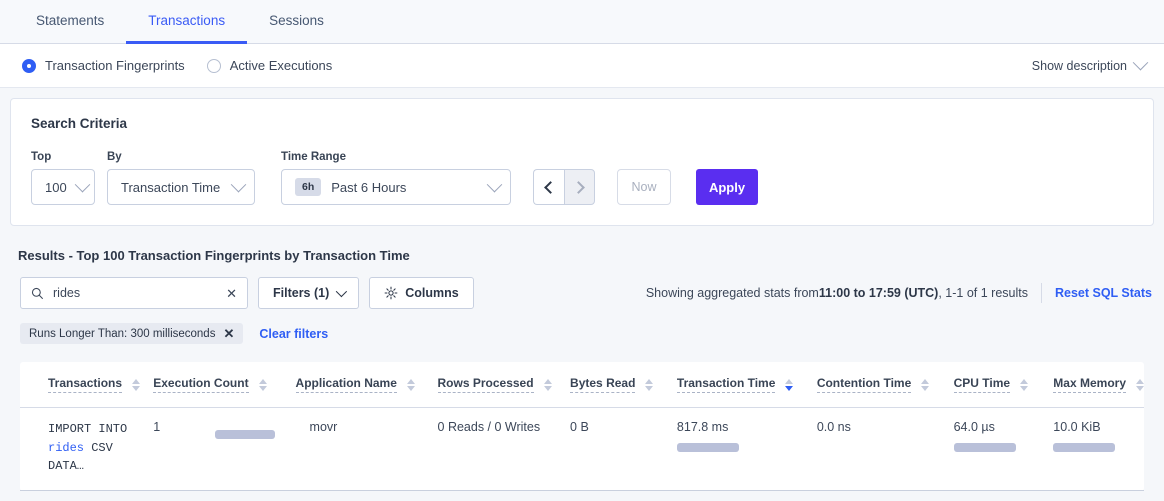 This screenshot has height=501, width=1164. I want to click on column-header-execution-count: Execution Count, so click(224, 385).